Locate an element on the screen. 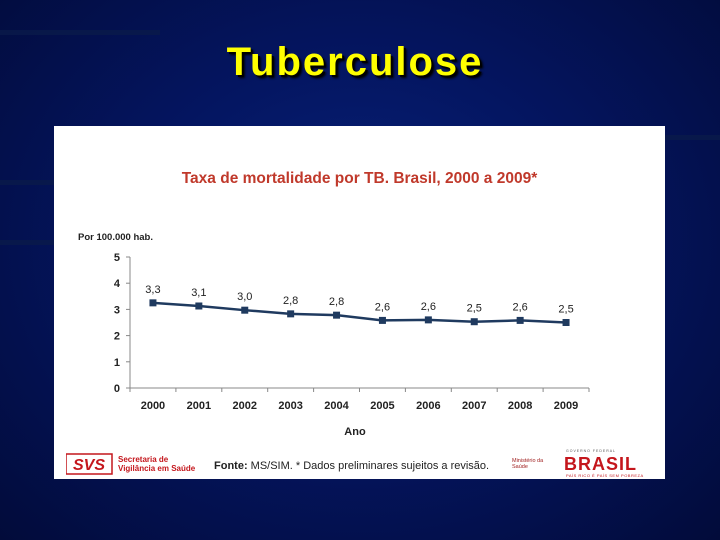 Image resolution: width=720 pixels, height=540 pixels. x-tick-label: 2008 is located at coordinates (520, 406).